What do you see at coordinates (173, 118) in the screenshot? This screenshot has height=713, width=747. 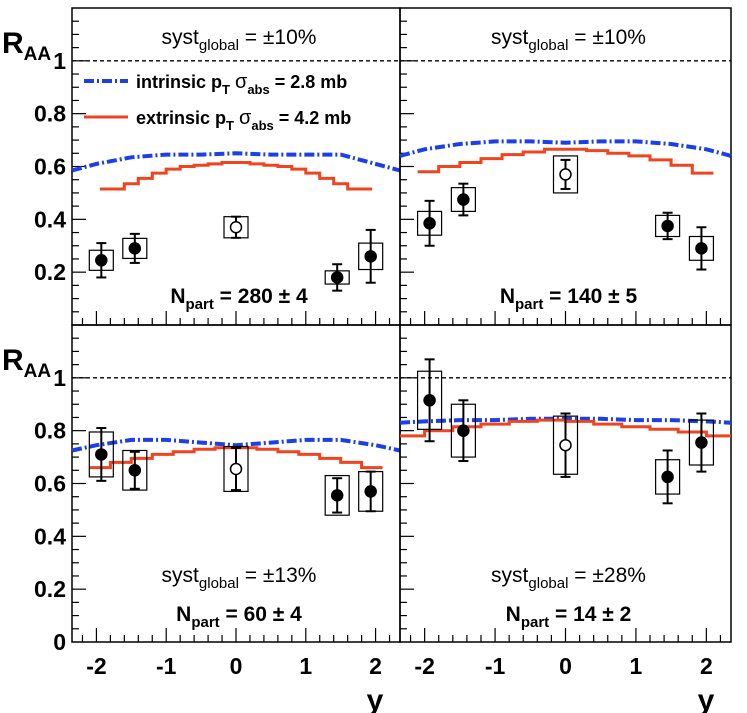 I see `legend-name: extrinsic` at bounding box center [173, 118].